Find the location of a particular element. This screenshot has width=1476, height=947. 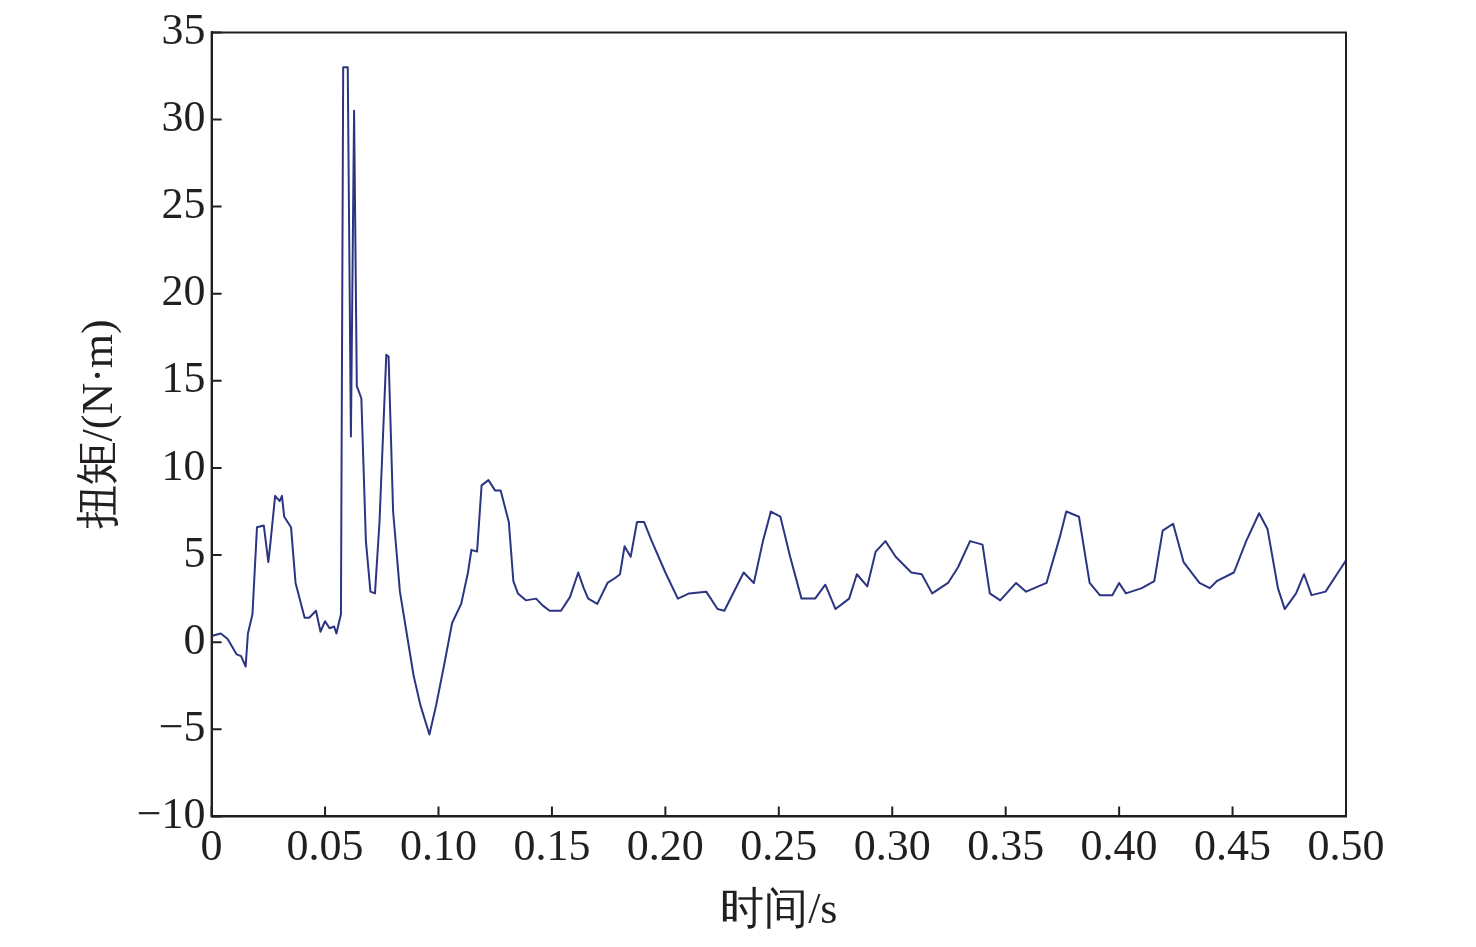

y-tick-label: 20 is located at coordinates (183, 291).